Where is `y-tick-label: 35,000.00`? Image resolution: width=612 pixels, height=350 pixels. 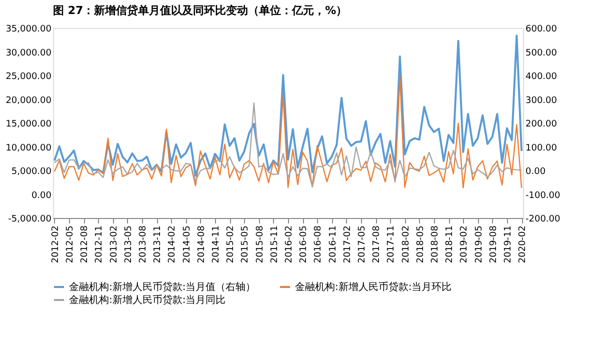 y-tick-label: 35,000.00 is located at coordinates (29, 29).